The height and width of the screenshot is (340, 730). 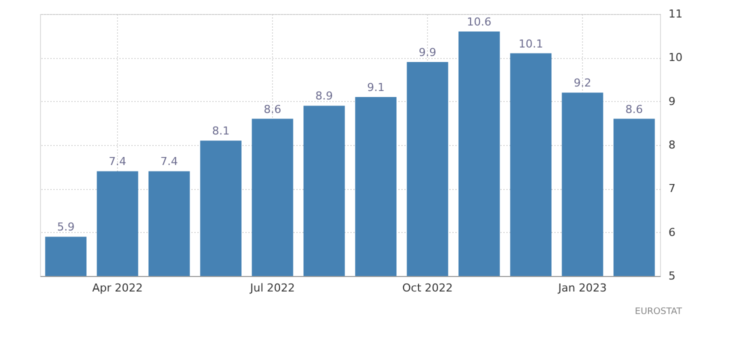 I want to click on y-tick-label: 8, so click(x=672, y=145).